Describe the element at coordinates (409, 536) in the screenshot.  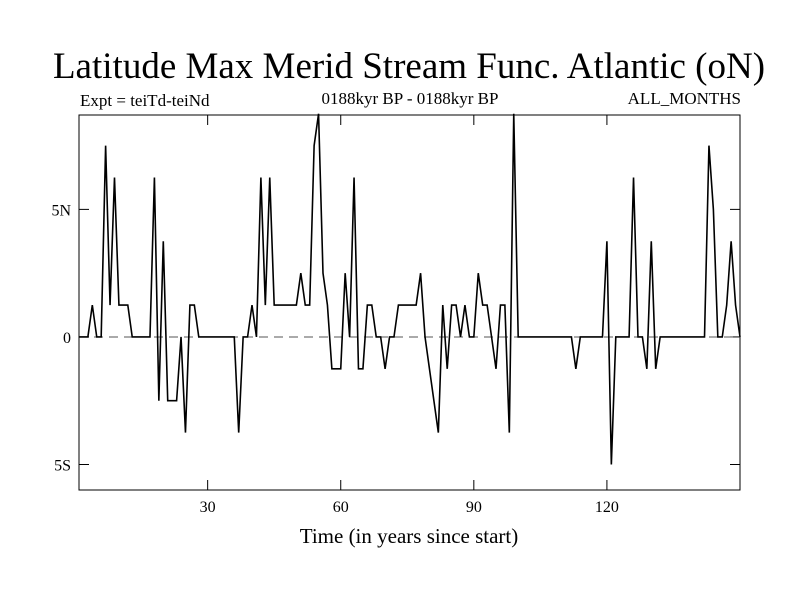
I see `x-axis-label: Time (in years since start)` at that location.